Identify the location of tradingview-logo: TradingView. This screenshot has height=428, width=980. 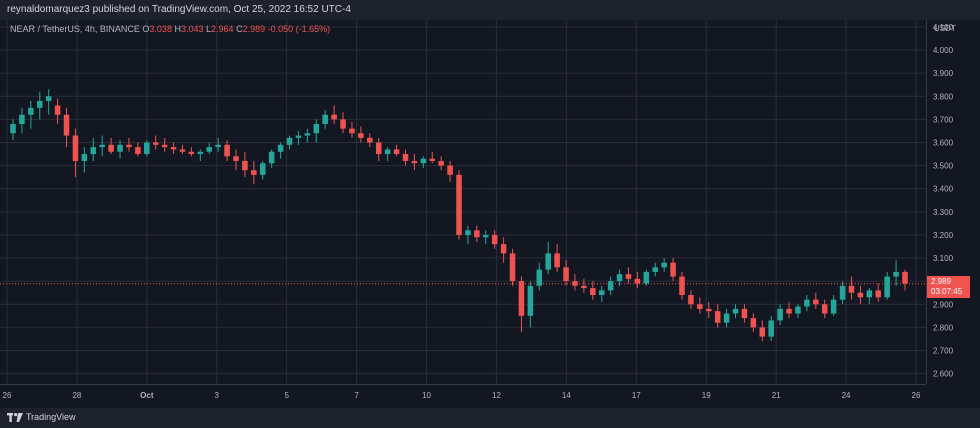
(41, 417).